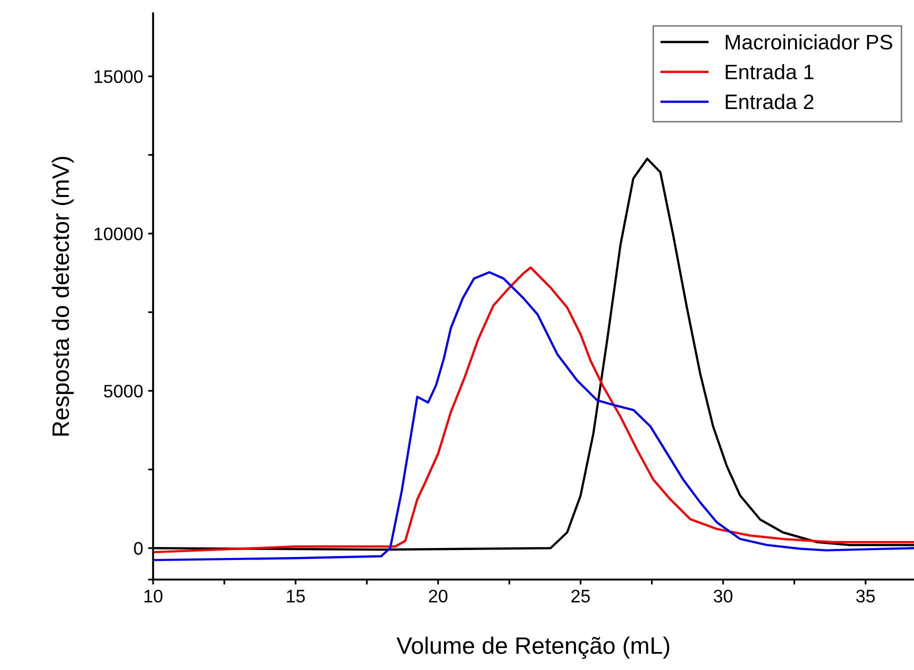 Image resolution: width=914 pixels, height=670 pixels. Describe the element at coordinates (63, 296) in the screenshot. I see `y-axis-title: Resposta do detector (mV)` at that location.